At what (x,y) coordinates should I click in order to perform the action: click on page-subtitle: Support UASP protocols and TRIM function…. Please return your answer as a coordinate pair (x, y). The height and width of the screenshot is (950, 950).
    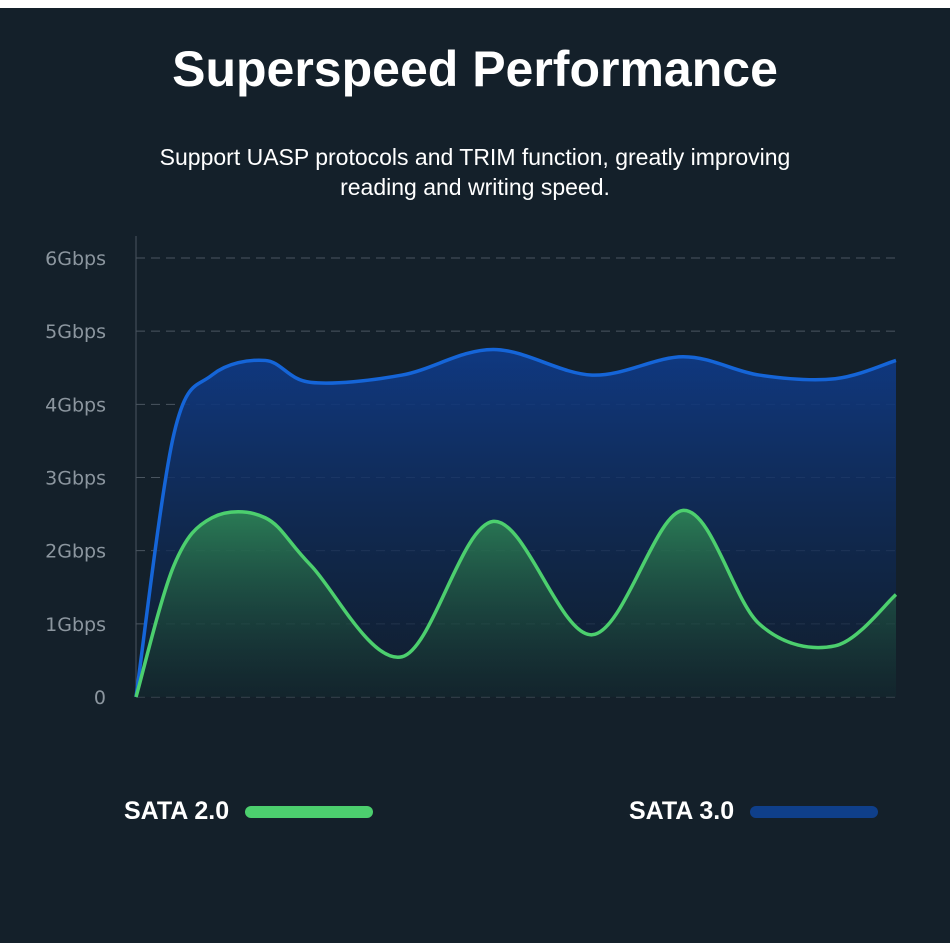
    Looking at the image, I should click on (475, 172).